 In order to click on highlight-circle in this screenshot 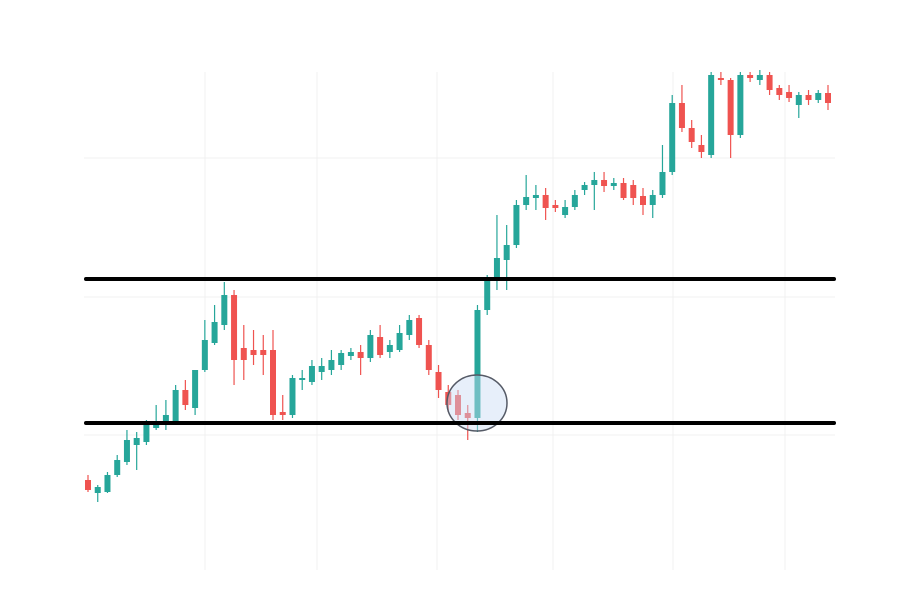, I will do `click(477, 403)`.